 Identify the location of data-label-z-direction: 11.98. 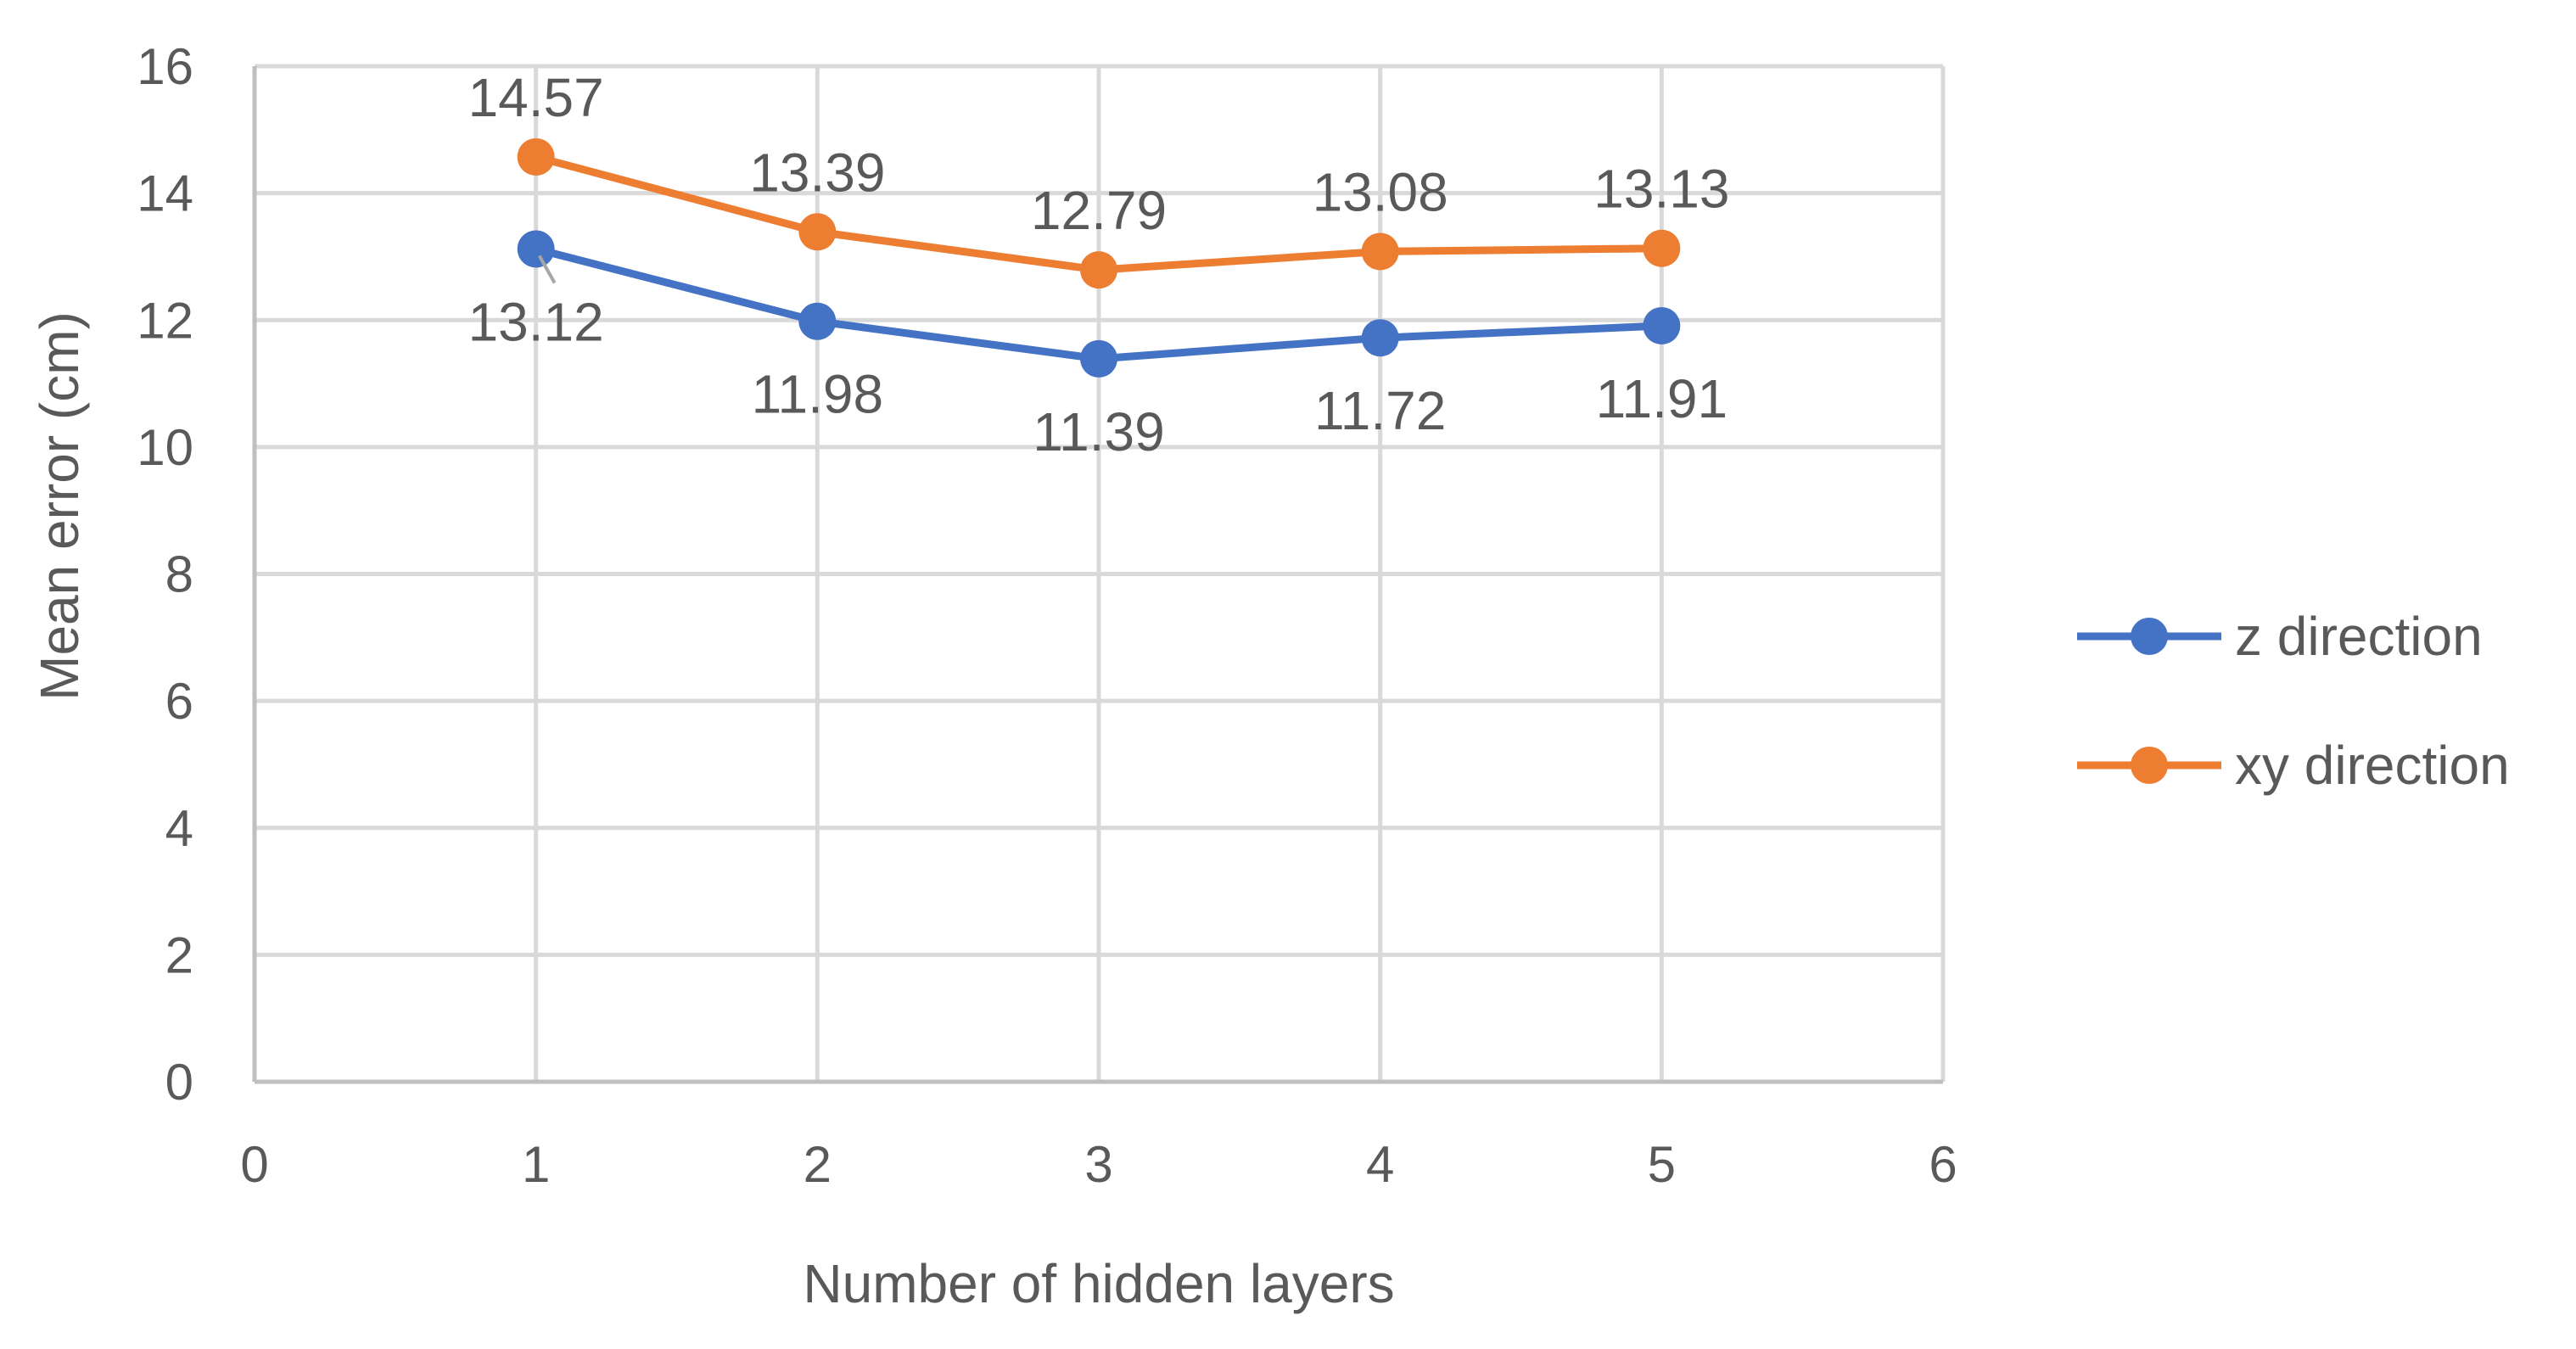
(817, 394).